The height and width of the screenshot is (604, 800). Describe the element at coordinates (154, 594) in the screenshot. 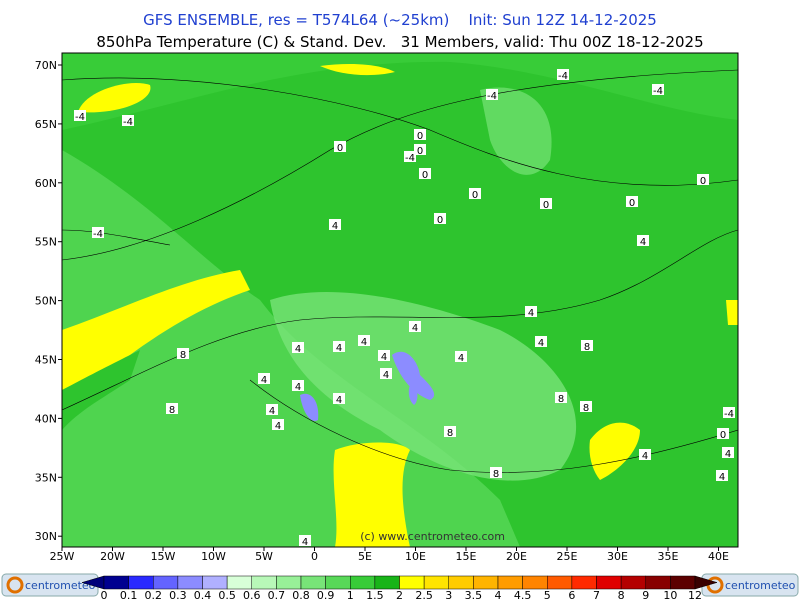

I see `colorbar-label: 0.2` at that location.